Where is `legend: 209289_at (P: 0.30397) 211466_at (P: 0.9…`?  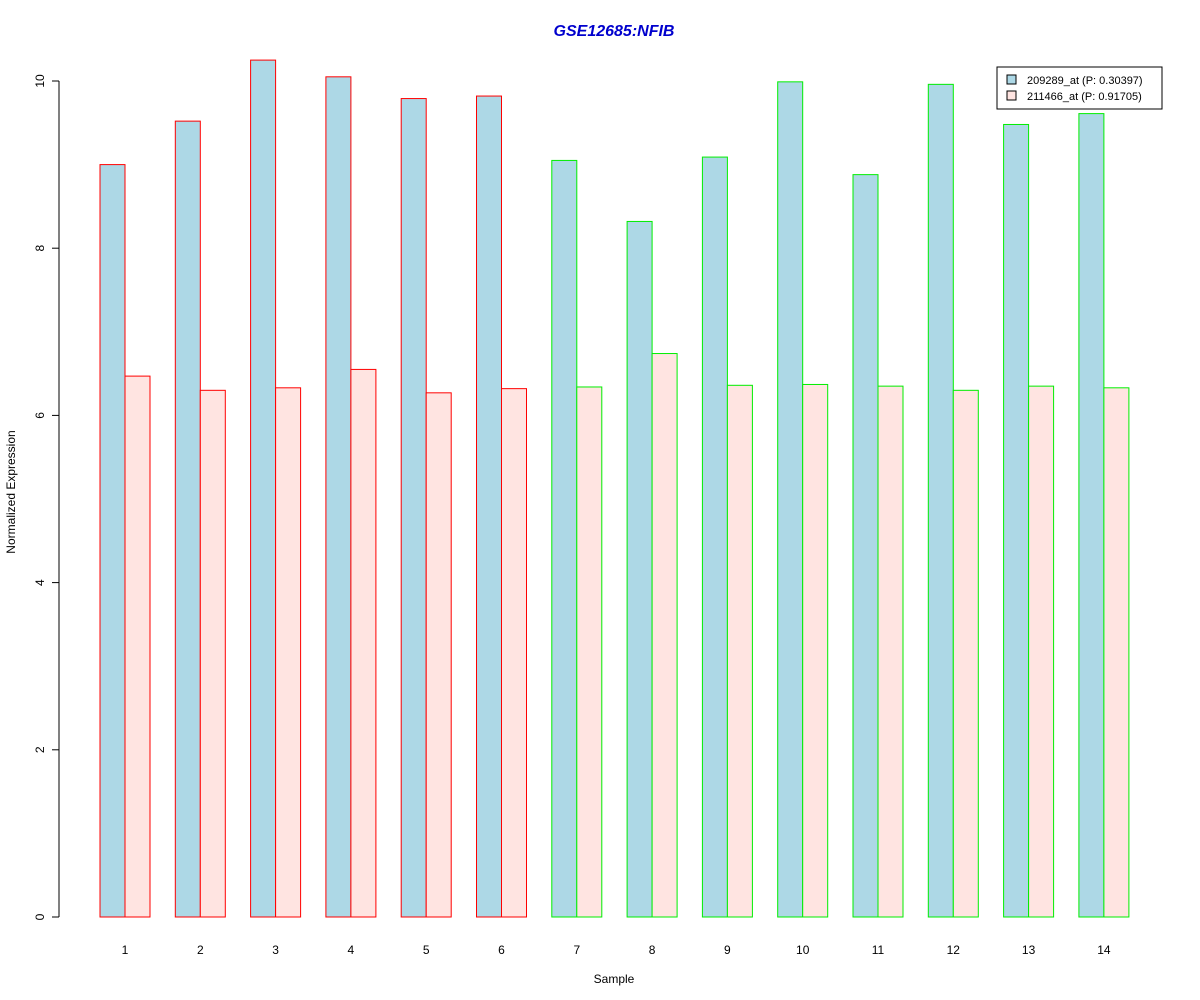 legend: 209289_at (P: 0.30397) 211466_at (P: 0.9… is located at coordinates (1079, 88).